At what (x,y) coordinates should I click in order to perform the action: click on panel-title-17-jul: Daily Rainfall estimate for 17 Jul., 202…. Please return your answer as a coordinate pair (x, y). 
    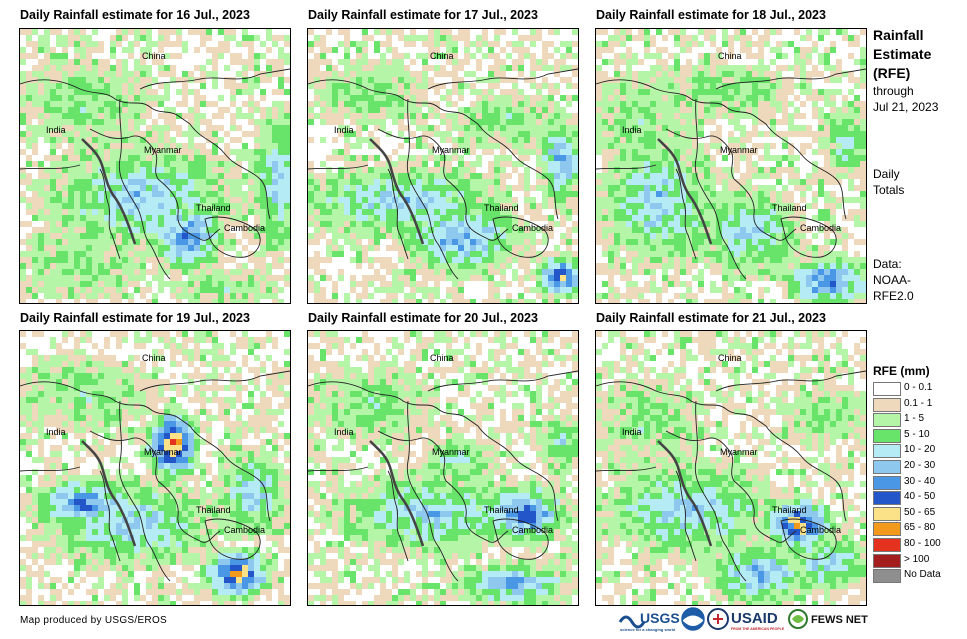
    Looking at the image, I should click on (423, 15).